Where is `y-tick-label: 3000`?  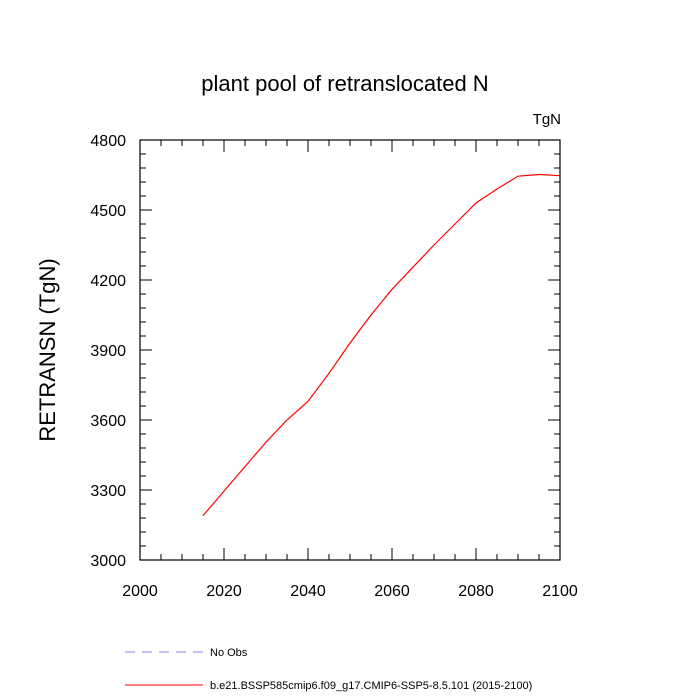
y-tick-label: 3000 is located at coordinates (108, 561).